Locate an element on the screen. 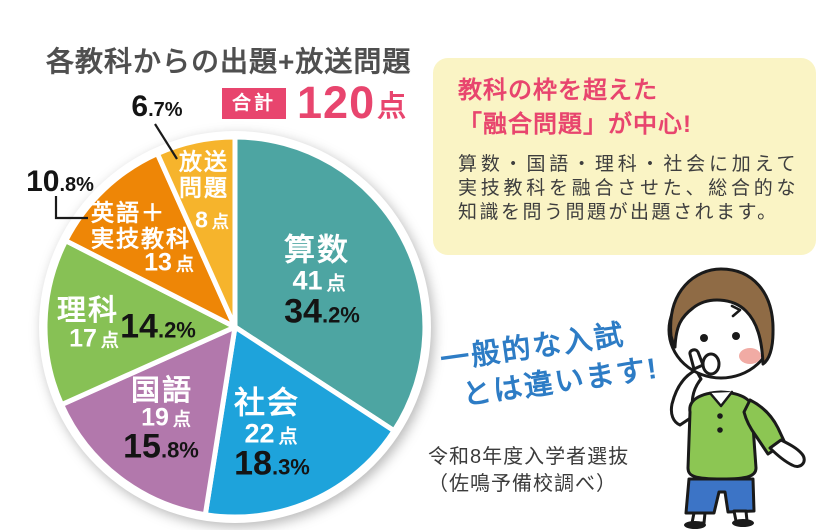 The height and width of the screenshot is (530, 820). total-badge: 合計 is located at coordinates (254, 103).